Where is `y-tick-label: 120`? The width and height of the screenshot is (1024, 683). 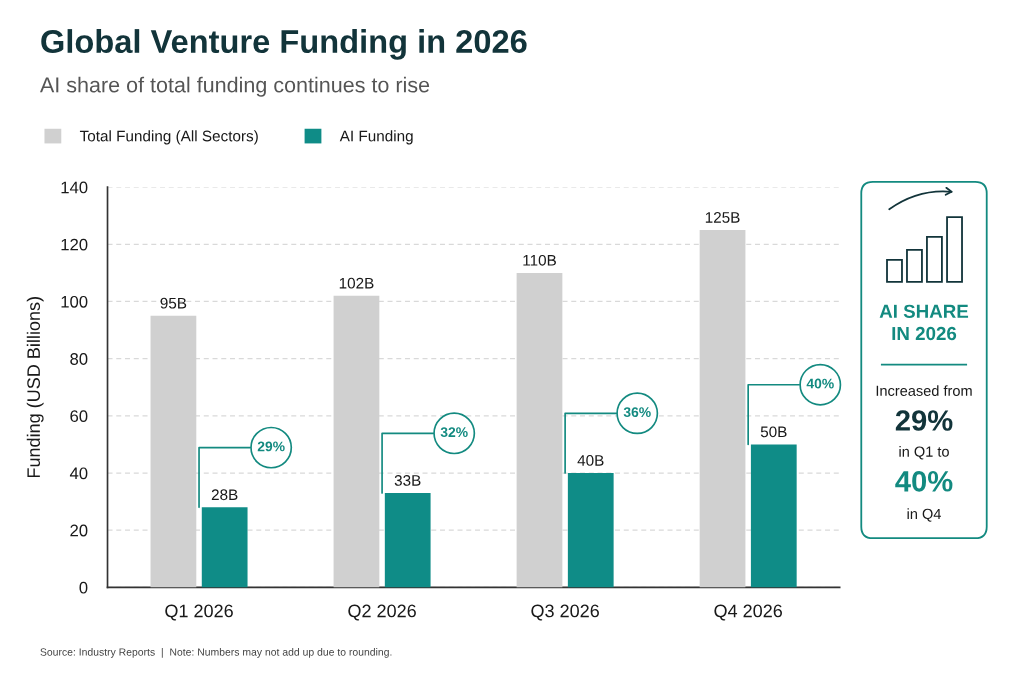 y-tick-label: 120 is located at coordinates (74, 244).